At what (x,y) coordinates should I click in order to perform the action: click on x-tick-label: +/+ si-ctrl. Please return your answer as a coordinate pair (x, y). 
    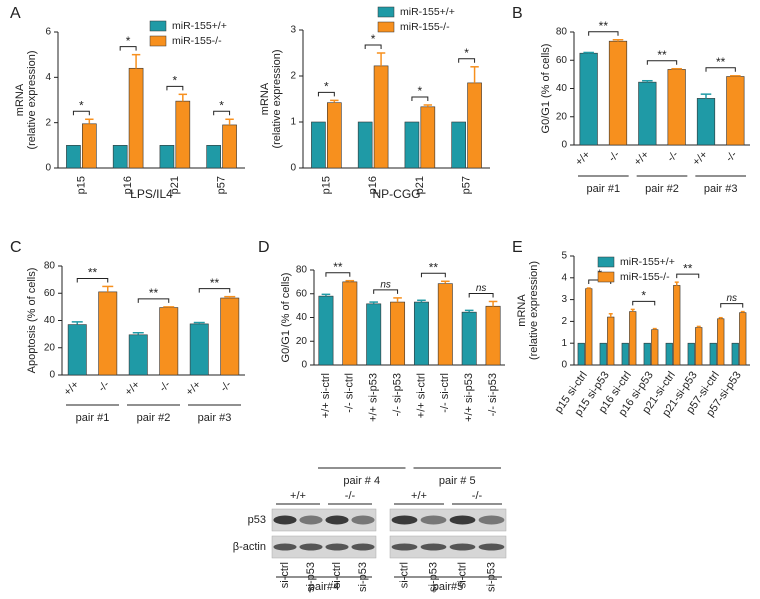
    Looking at the image, I should click on (326, 395).